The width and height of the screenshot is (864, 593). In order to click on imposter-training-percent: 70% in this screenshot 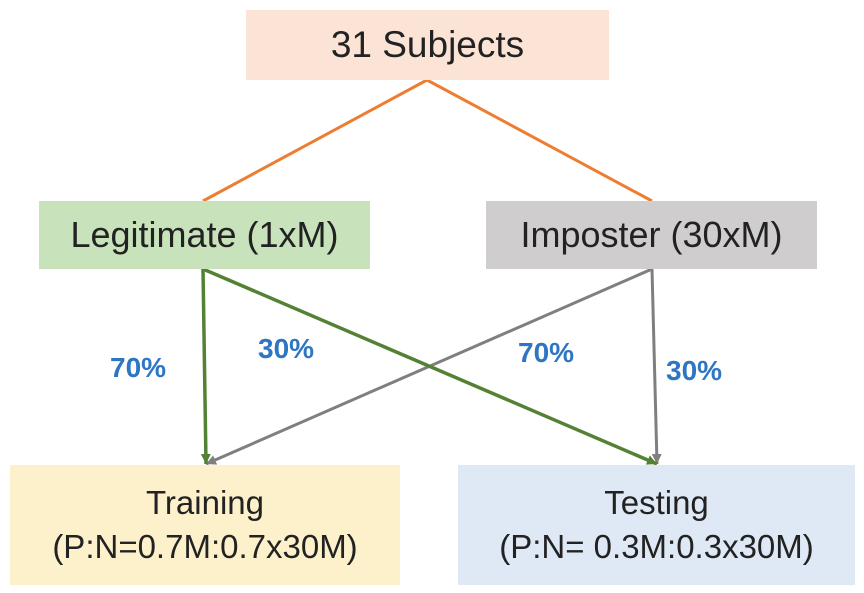, I will do `click(546, 352)`.